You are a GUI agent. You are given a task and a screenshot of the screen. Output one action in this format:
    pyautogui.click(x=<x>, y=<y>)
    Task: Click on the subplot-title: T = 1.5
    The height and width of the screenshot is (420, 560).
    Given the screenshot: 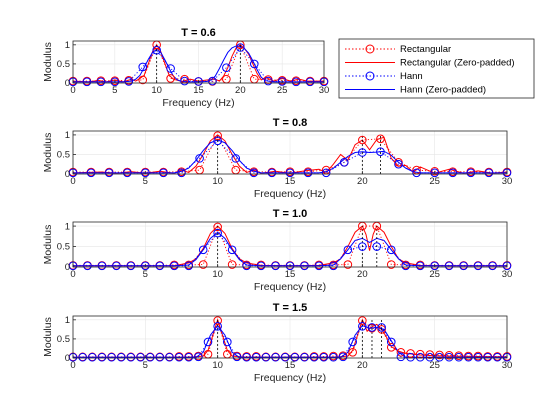 What is the action you would take?
    pyautogui.click(x=290, y=308)
    